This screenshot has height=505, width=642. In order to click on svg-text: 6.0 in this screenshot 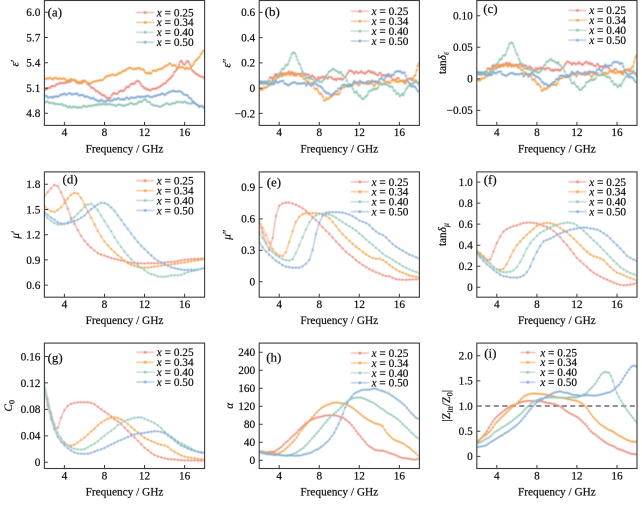, I will do `click(33, 13)`.